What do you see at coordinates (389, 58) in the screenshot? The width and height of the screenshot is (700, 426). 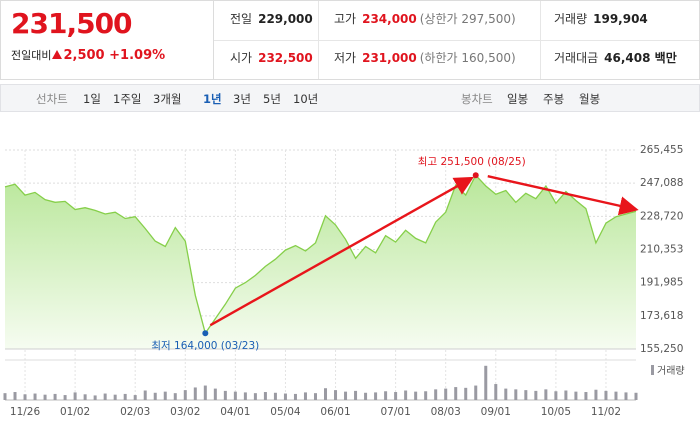 I see `stat-value: 231,000` at bounding box center [389, 58].